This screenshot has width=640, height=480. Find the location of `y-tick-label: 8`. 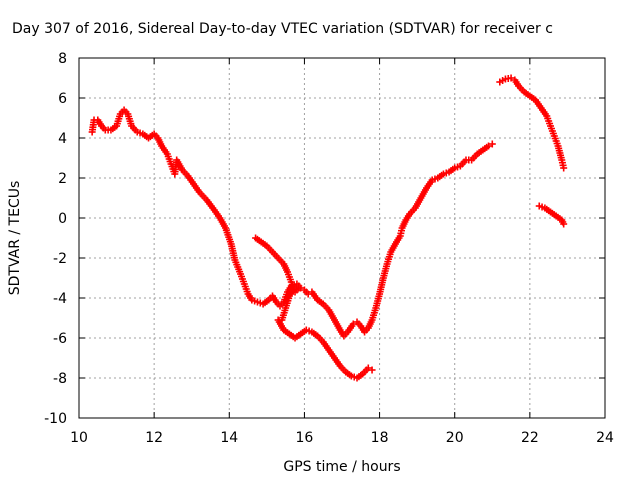

y-tick-label: 8 is located at coordinates (62, 59).